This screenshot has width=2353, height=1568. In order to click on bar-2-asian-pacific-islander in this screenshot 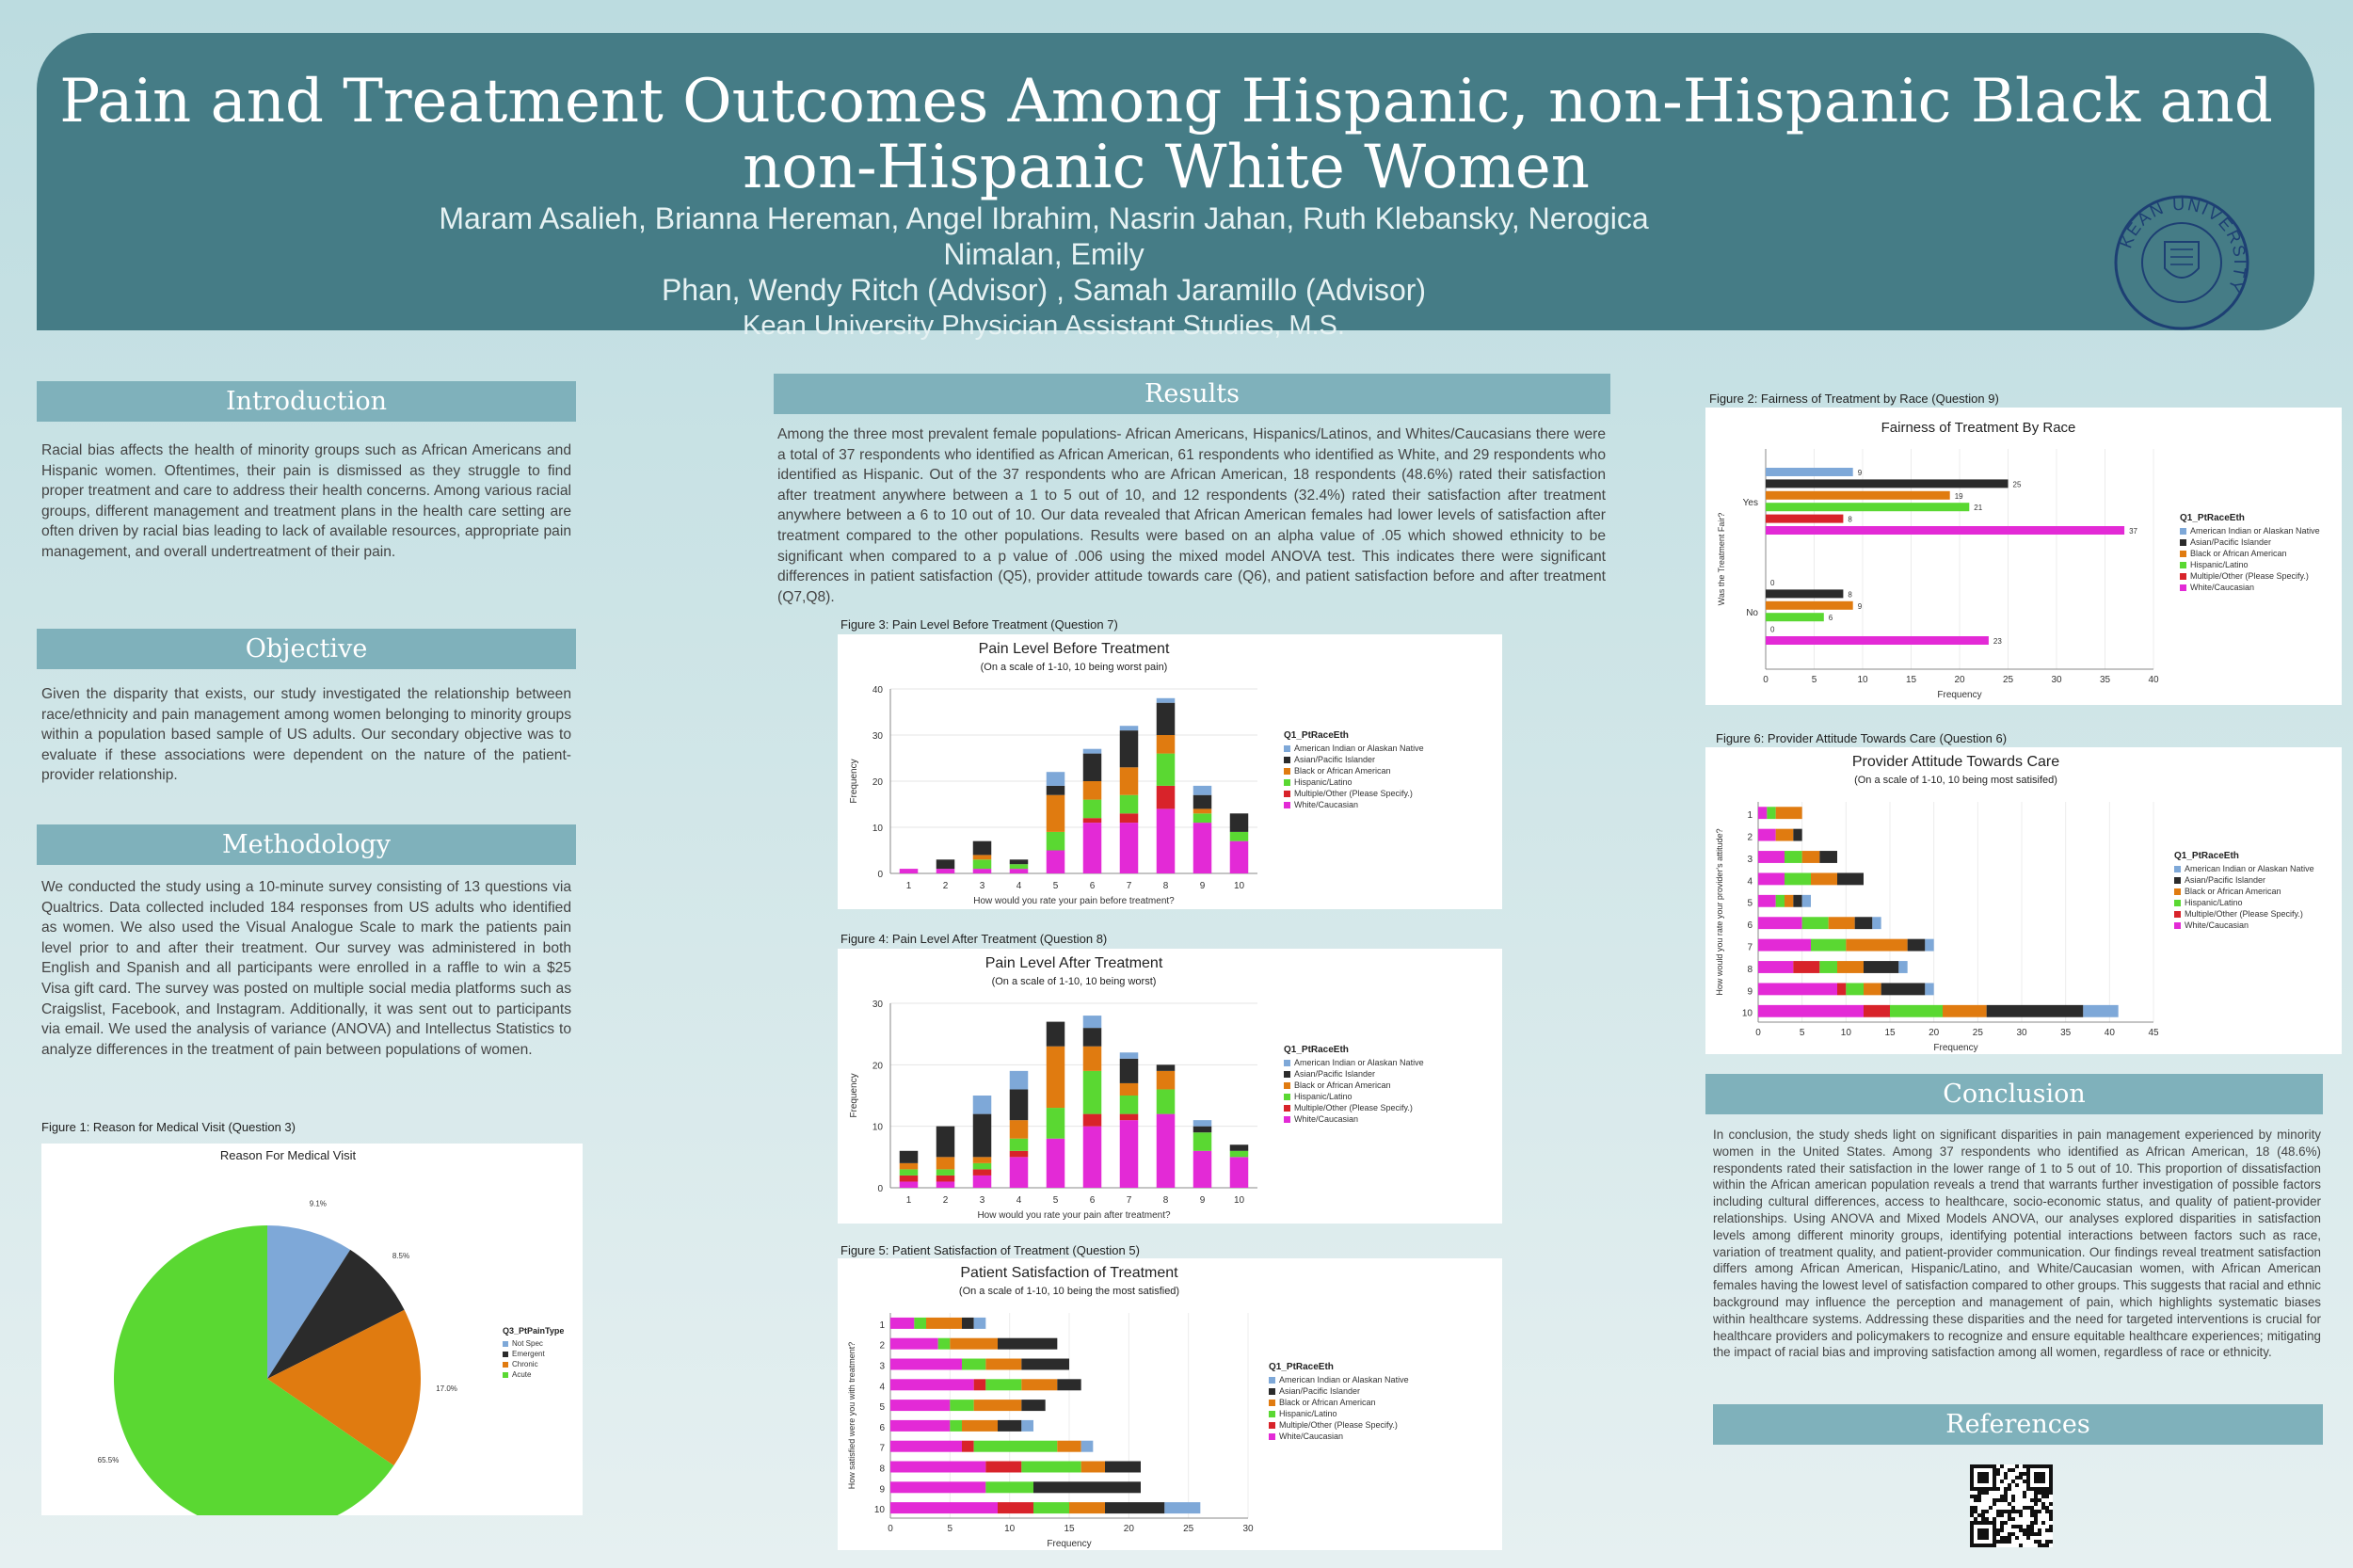, I will do `click(946, 864)`.